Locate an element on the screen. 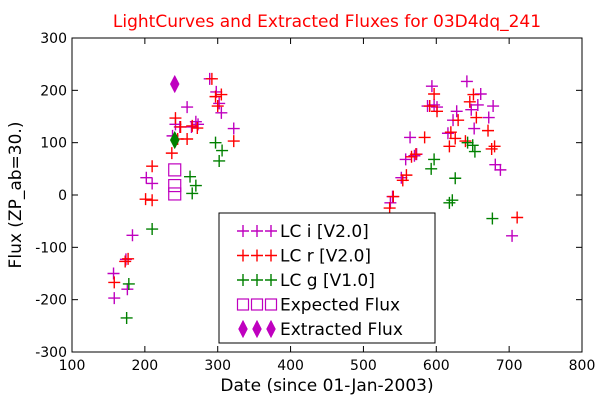  series-extracted-flux is located at coordinates (174, 112).